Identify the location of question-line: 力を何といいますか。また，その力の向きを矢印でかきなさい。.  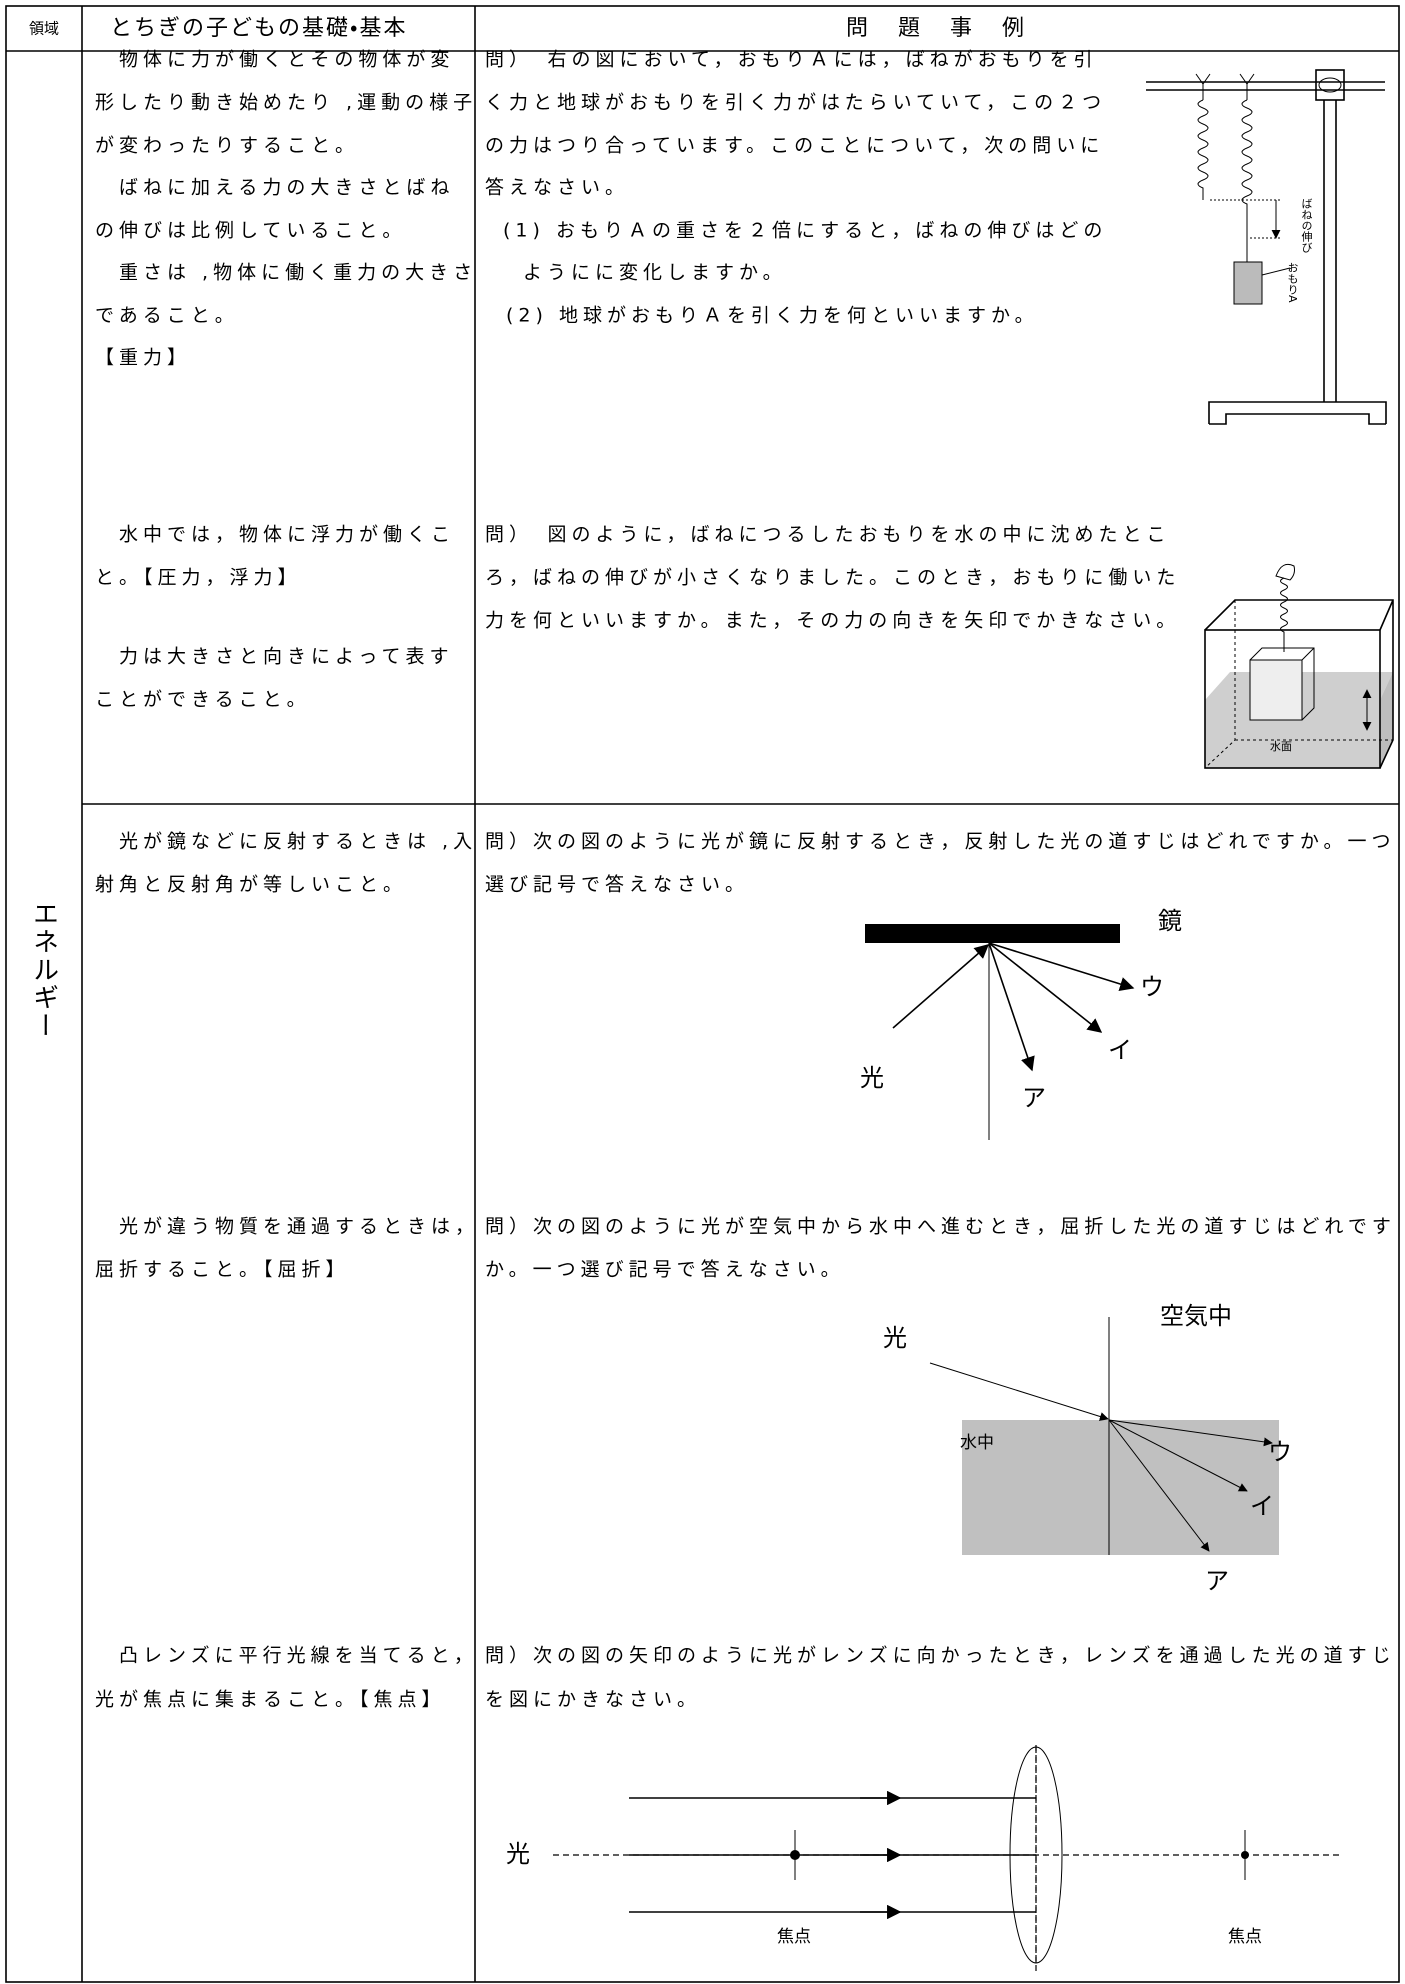
(832, 621).